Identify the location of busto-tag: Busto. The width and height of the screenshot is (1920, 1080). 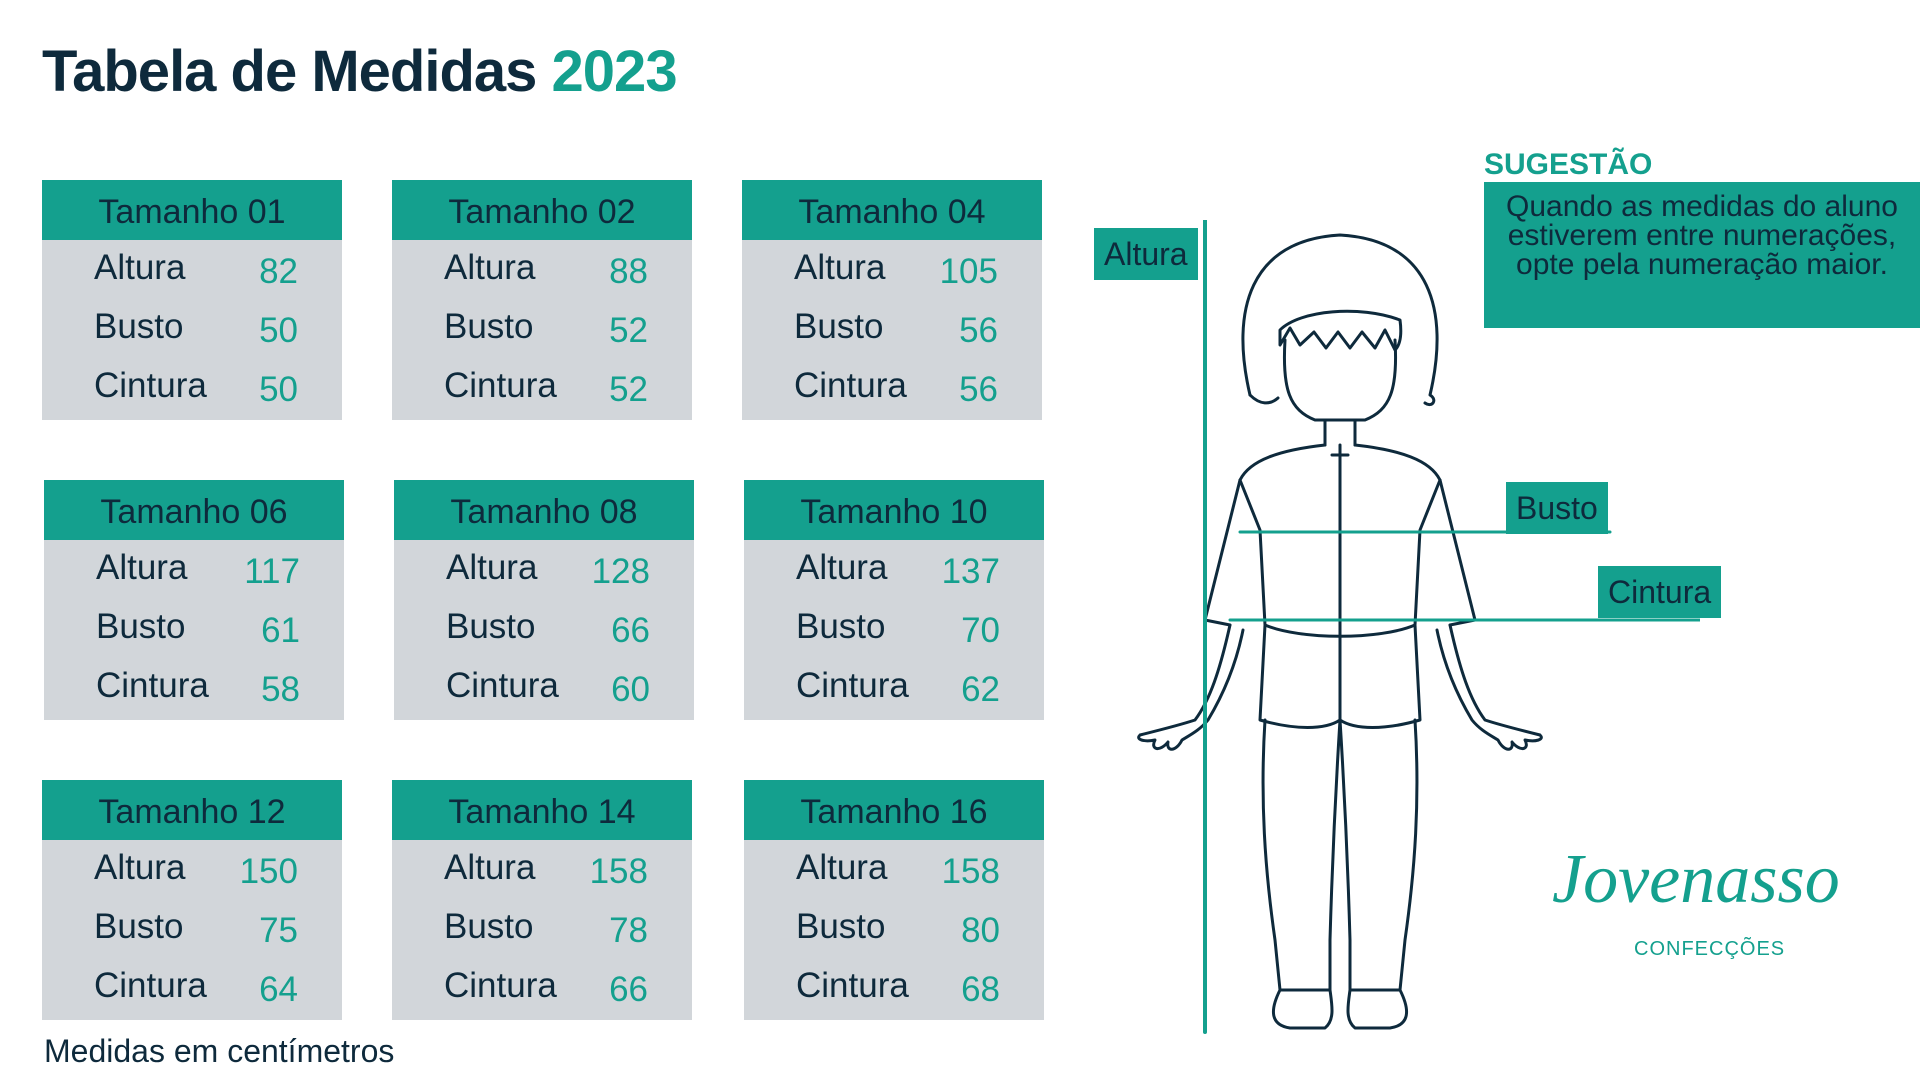
(1557, 508).